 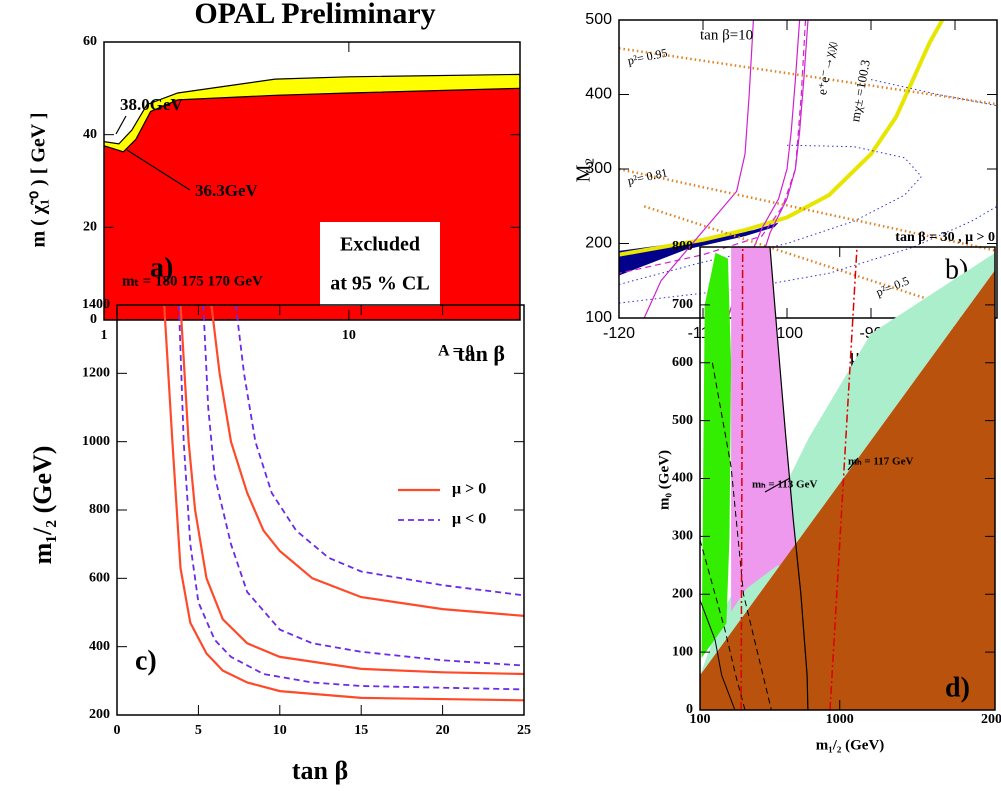 What do you see at coordinates (227, 190) in the screenshot?
I see `annotation: 36.3GeV` at bounding box center [227, 190].